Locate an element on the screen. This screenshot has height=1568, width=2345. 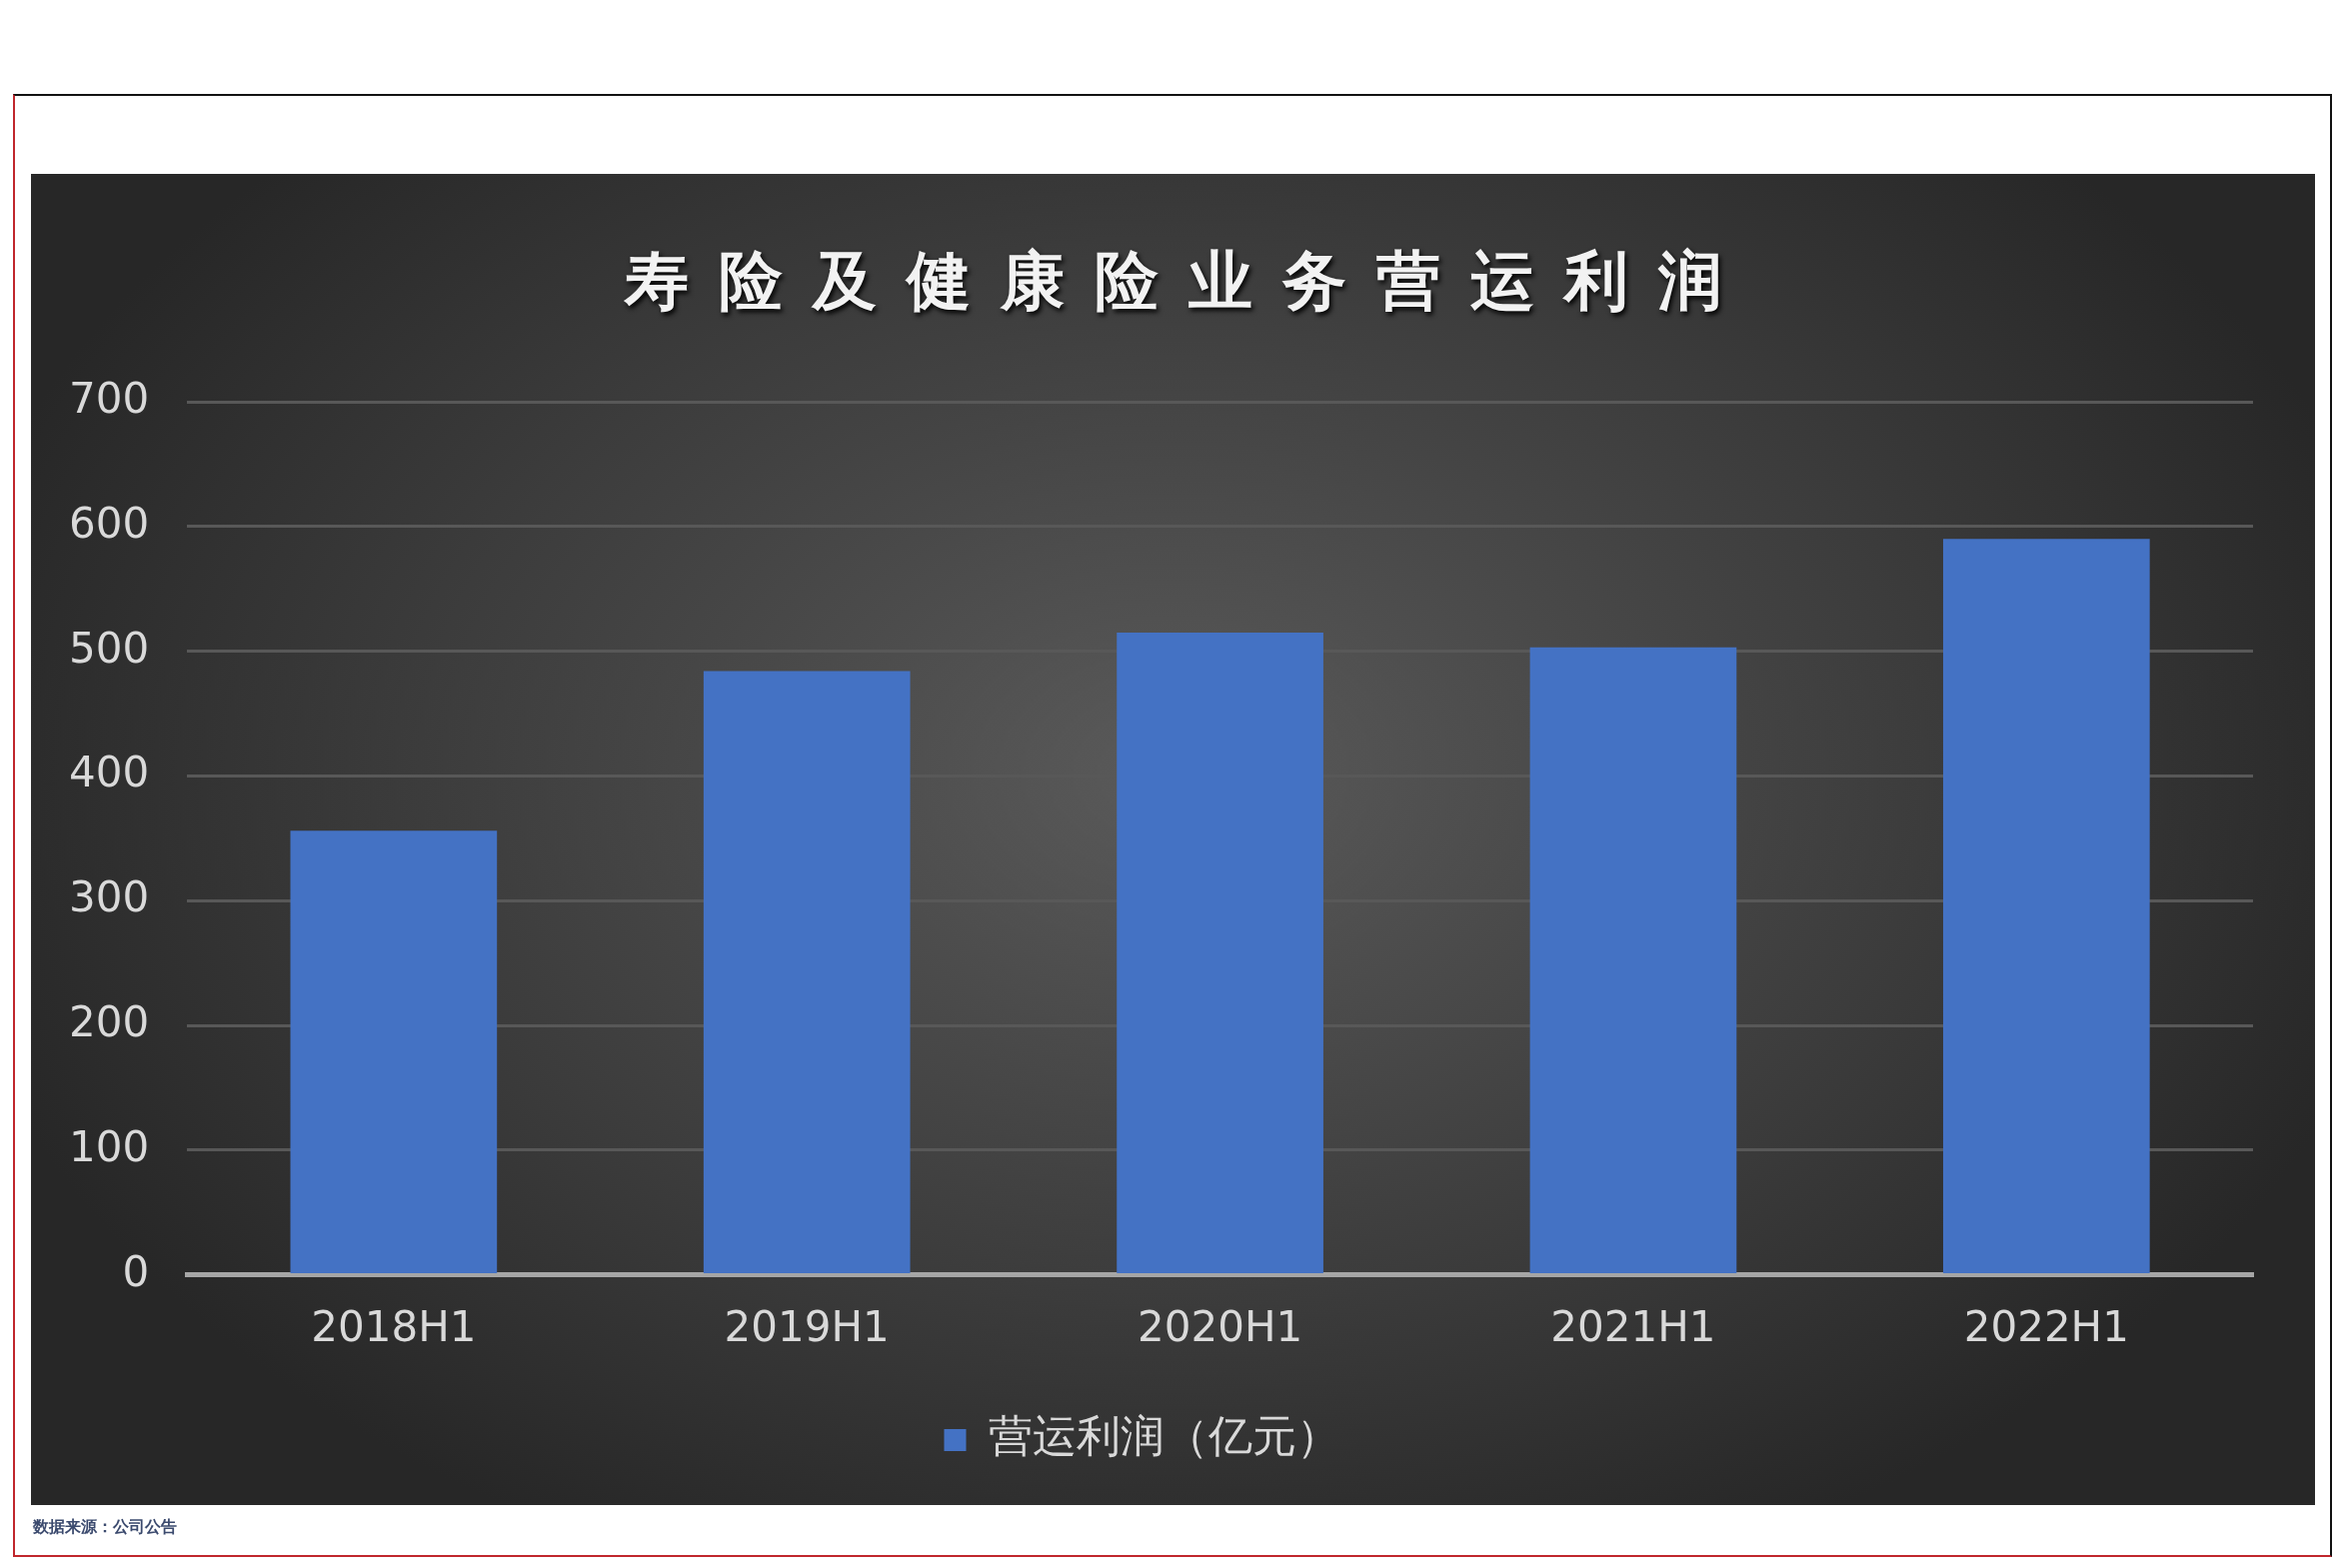
y-tick-label: 300 is located at coordinates (109, 897).